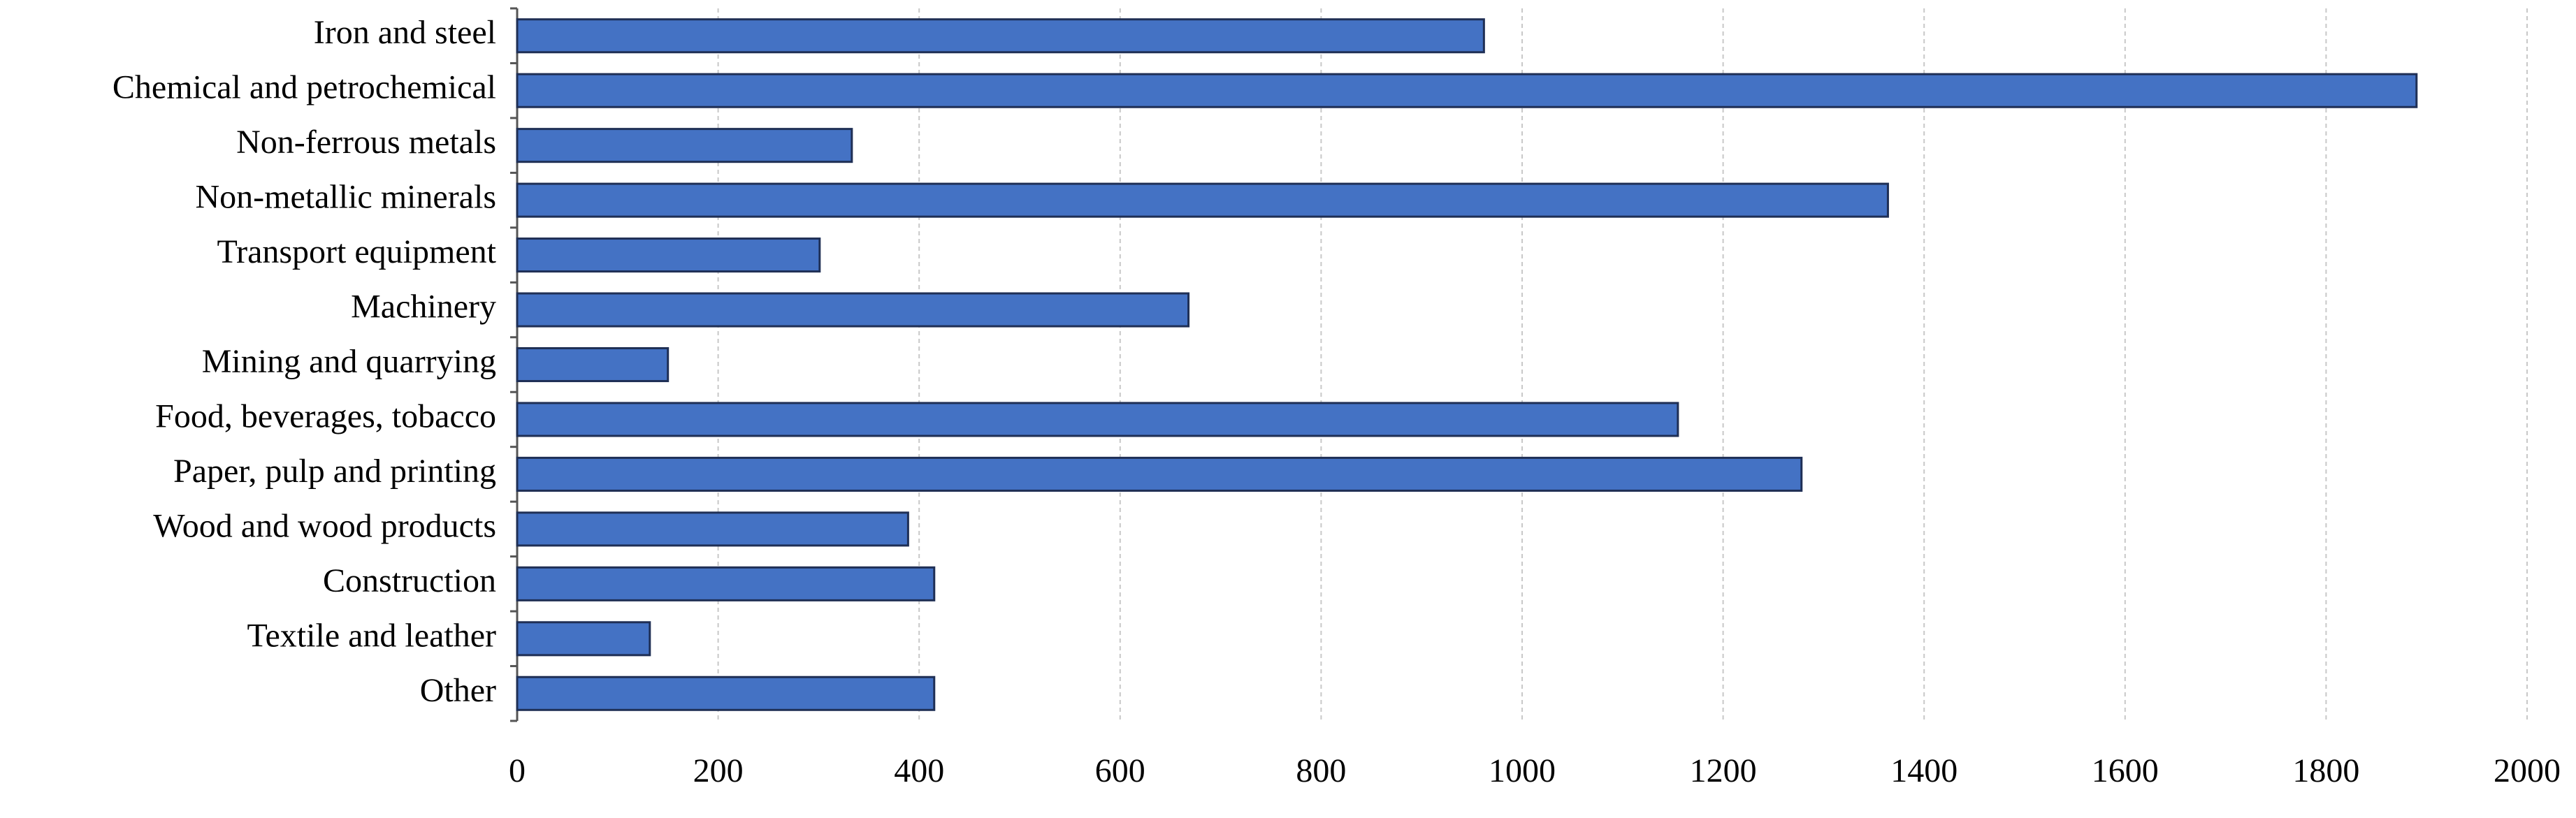  What do you see at coordinates (349, 361) in the screenshot?
I see `y-tick-label: Mining and quarrying` at bounding box center [349, 361].